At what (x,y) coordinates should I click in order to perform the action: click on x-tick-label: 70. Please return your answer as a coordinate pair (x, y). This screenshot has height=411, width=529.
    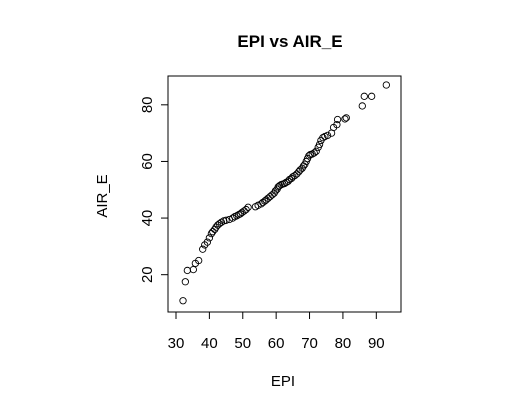
    Looking at the image, I should click on (309, 343).